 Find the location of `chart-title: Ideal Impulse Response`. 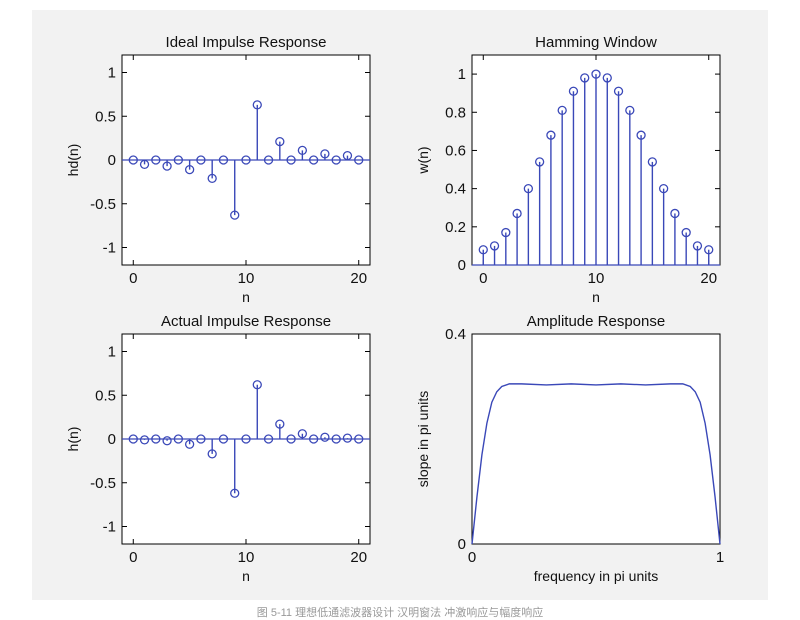

chart-title: Ideal Impulse Response is located at coordinates (246, 42).